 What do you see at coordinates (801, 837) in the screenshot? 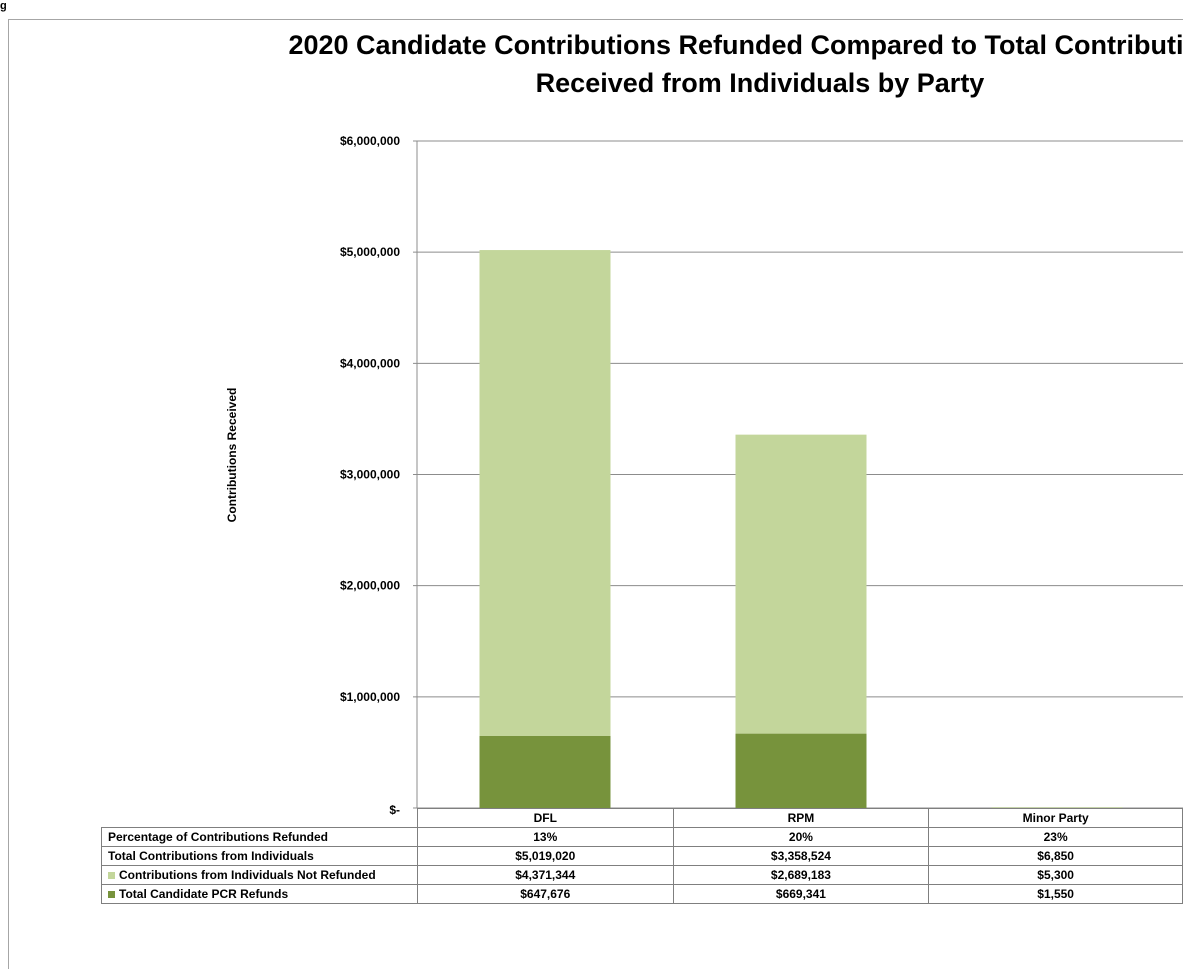
I see `table-cell: 20%` at bounding box center [801, 837].